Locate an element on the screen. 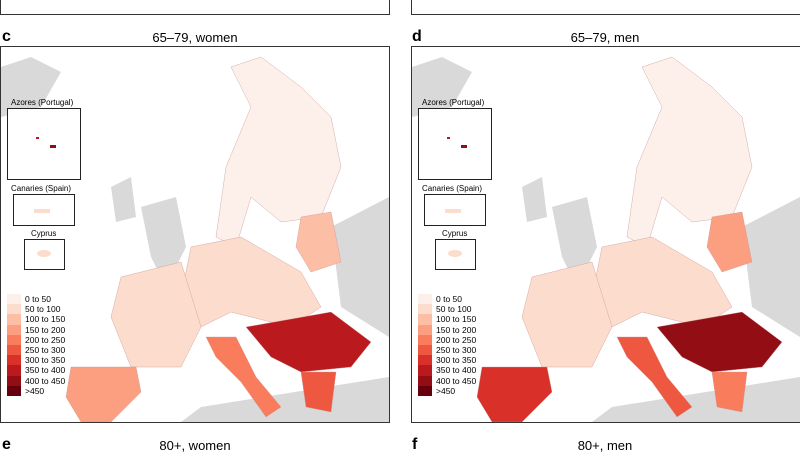  panel-b-bottom-edge is located at coordinates (605, 7).